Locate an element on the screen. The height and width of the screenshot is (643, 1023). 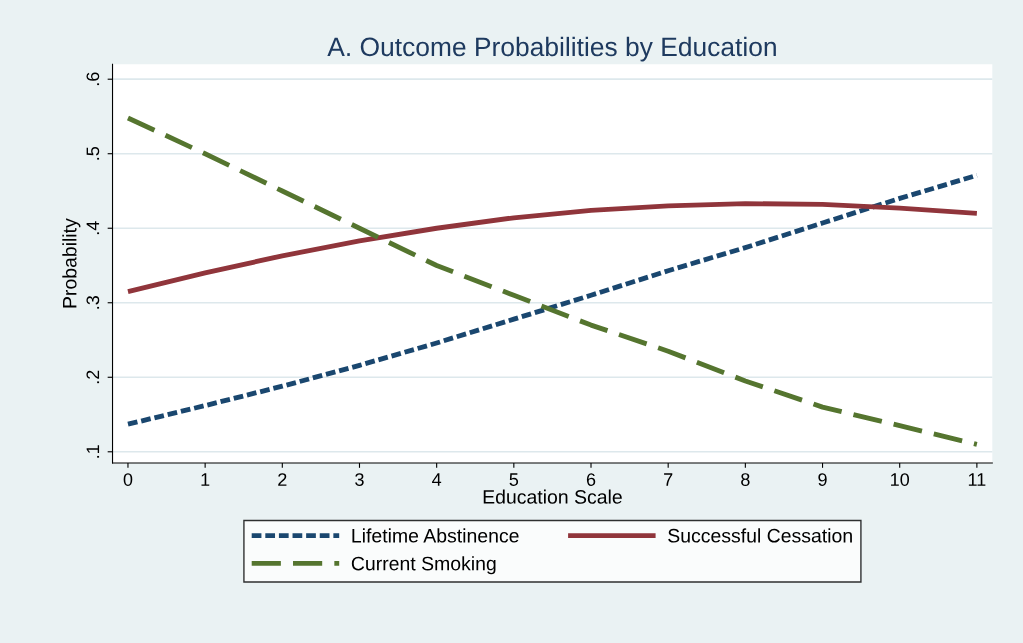
y-tick-label: .1 is located at coordinates (93, 451).